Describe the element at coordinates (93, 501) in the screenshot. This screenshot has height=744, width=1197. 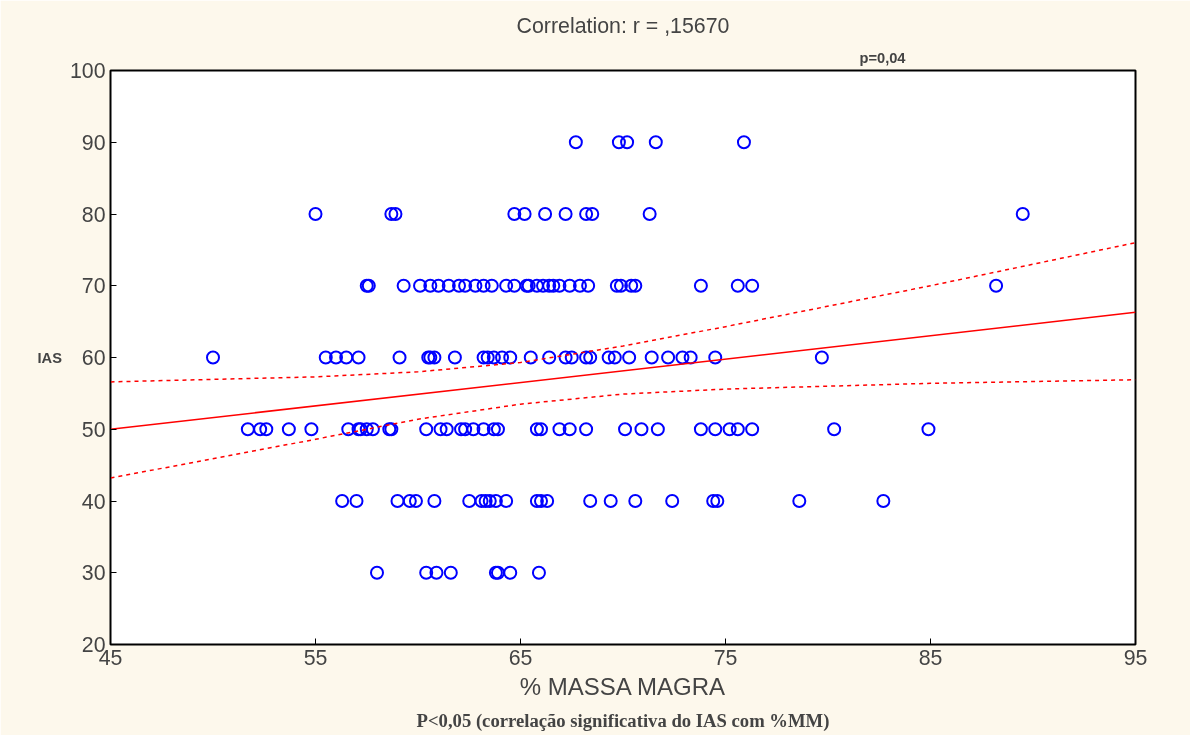
I see `y-tick-label: 40` at that location.